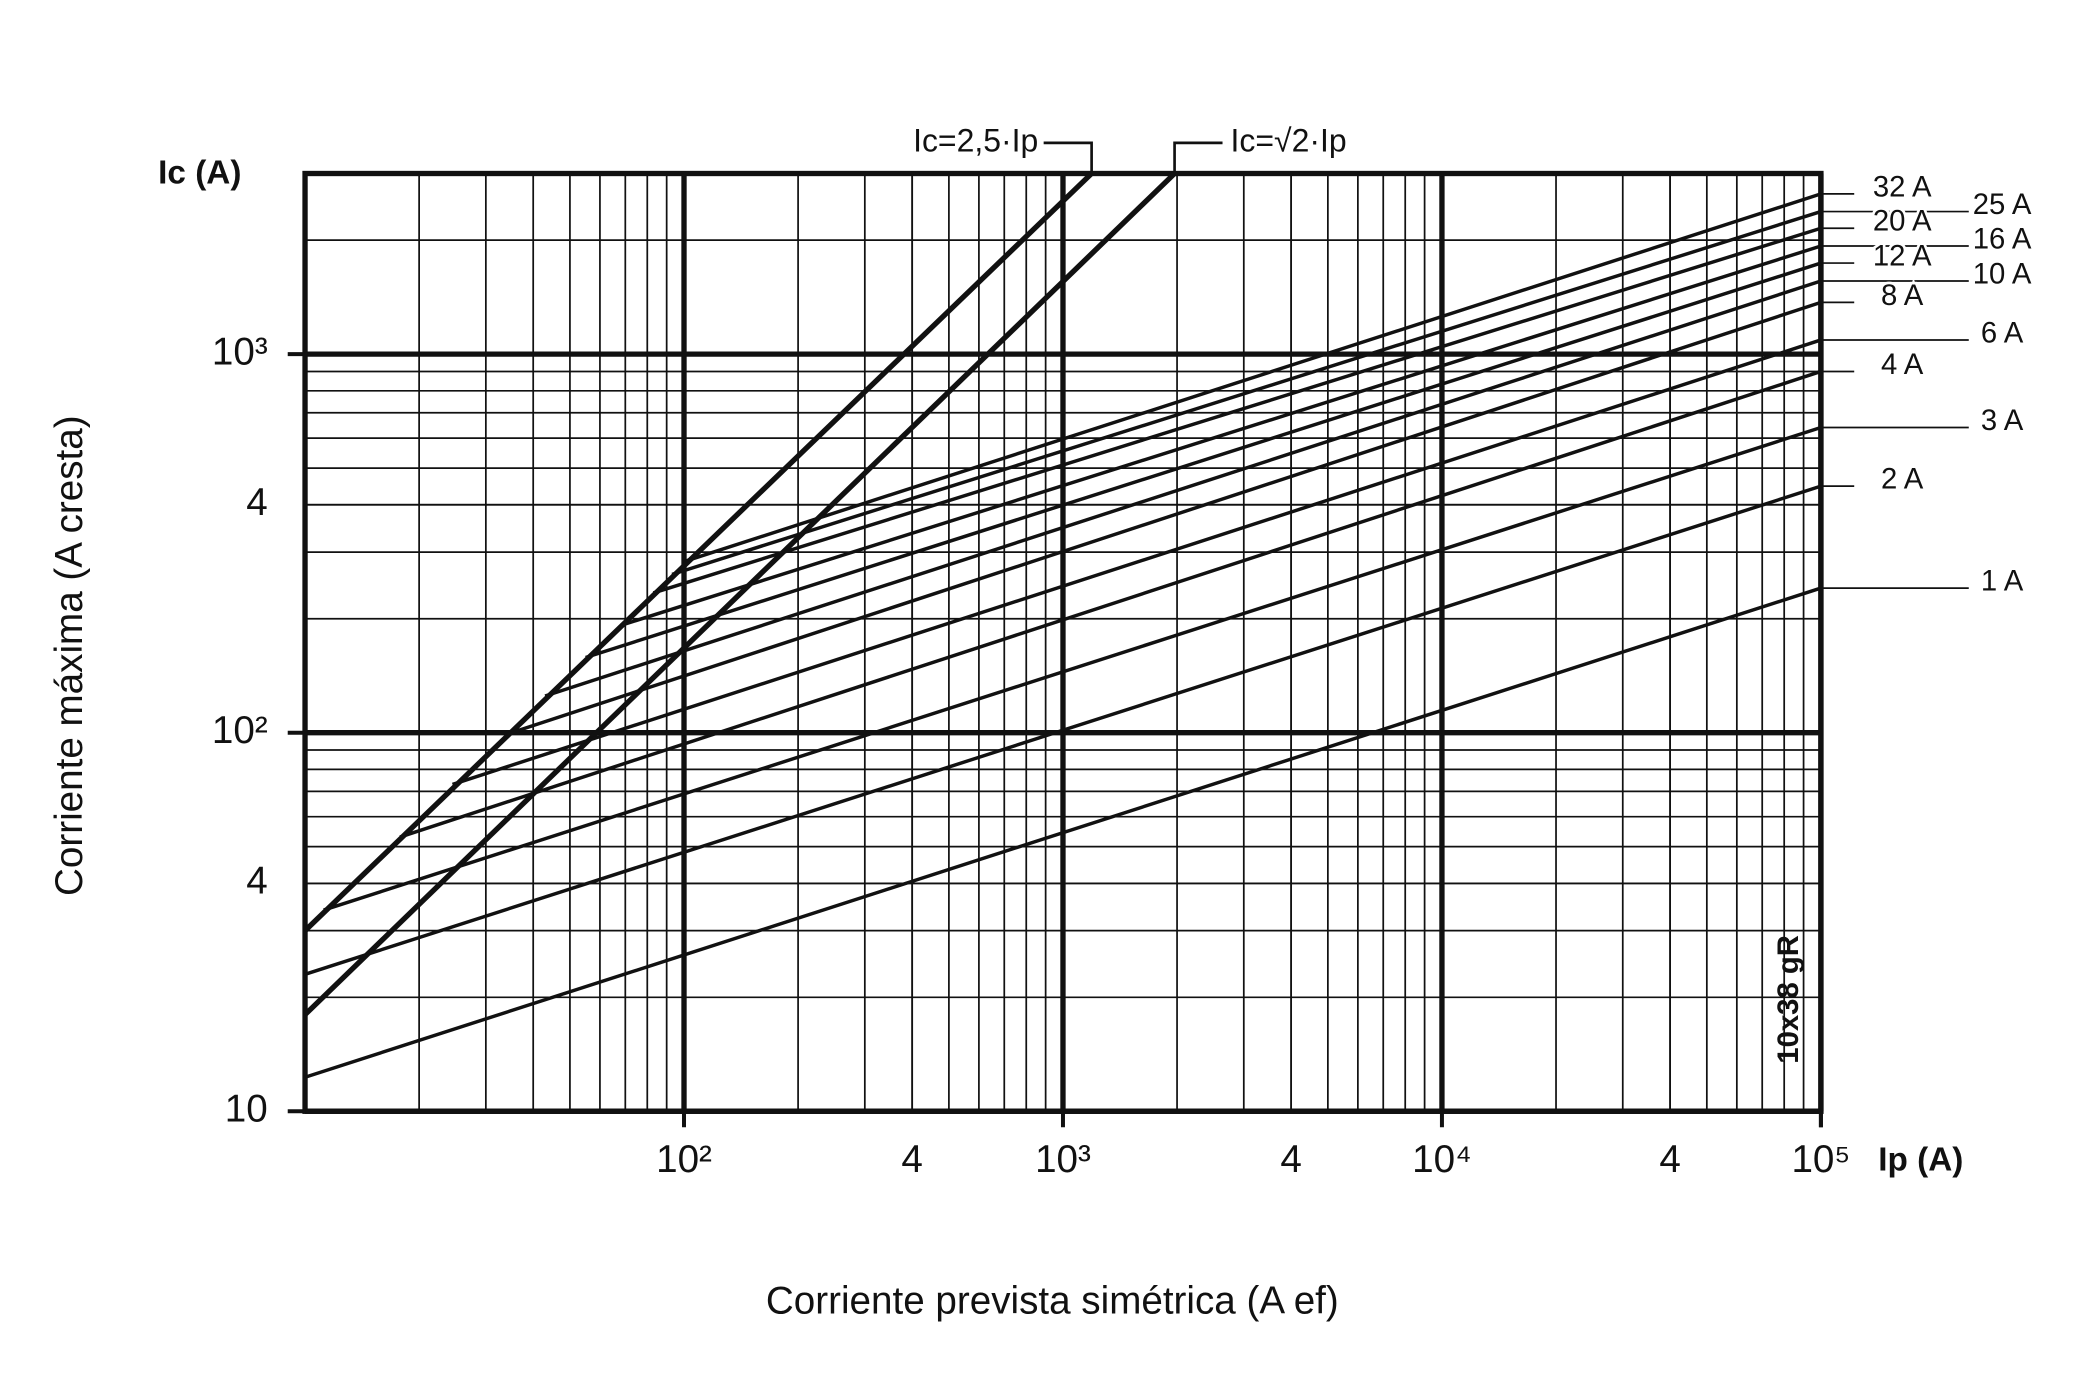  What do you see at coordinates (2002, 420) in the screenshot?
I see `legend-label: 3 A` at bounding box center [2002, 420].